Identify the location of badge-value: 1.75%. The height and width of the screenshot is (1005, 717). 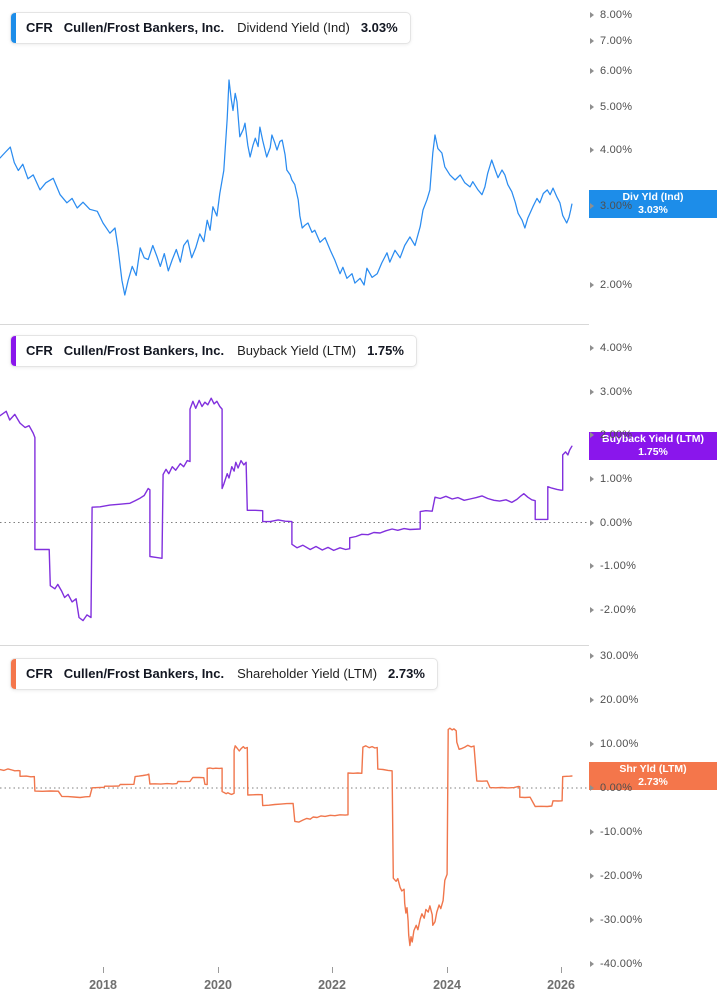
(653, 452).